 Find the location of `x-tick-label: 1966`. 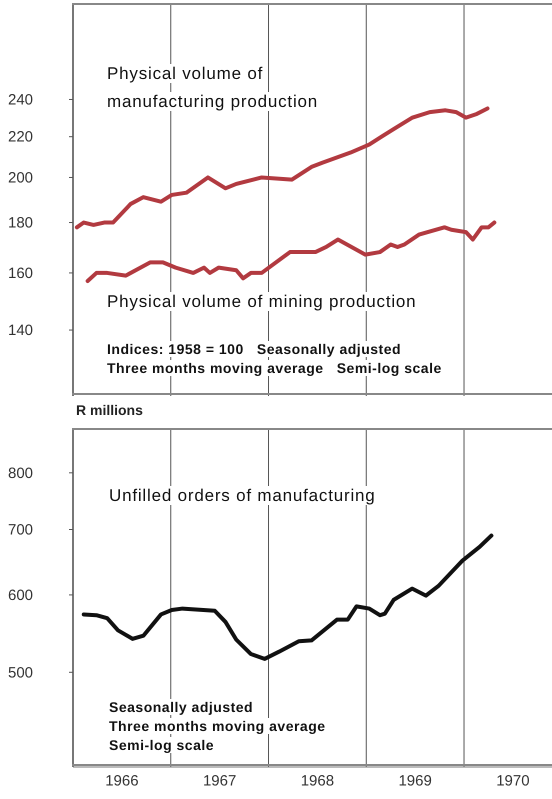

x-tick-label: 1966 is located at coordinates (122, 781).